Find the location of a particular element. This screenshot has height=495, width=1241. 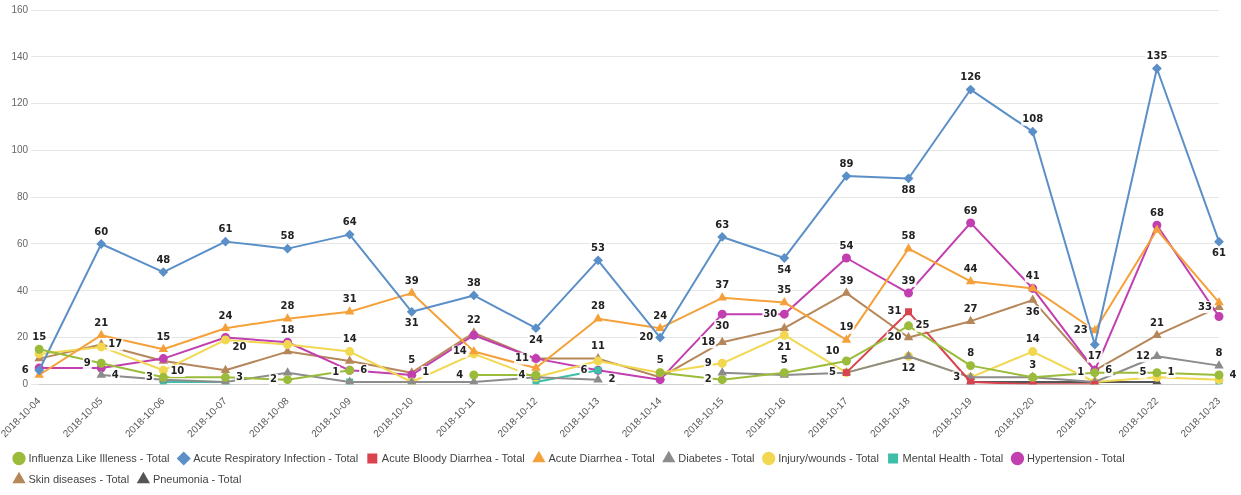

legend-label: Pneumonia - Total is located at coordinates (197, 478).